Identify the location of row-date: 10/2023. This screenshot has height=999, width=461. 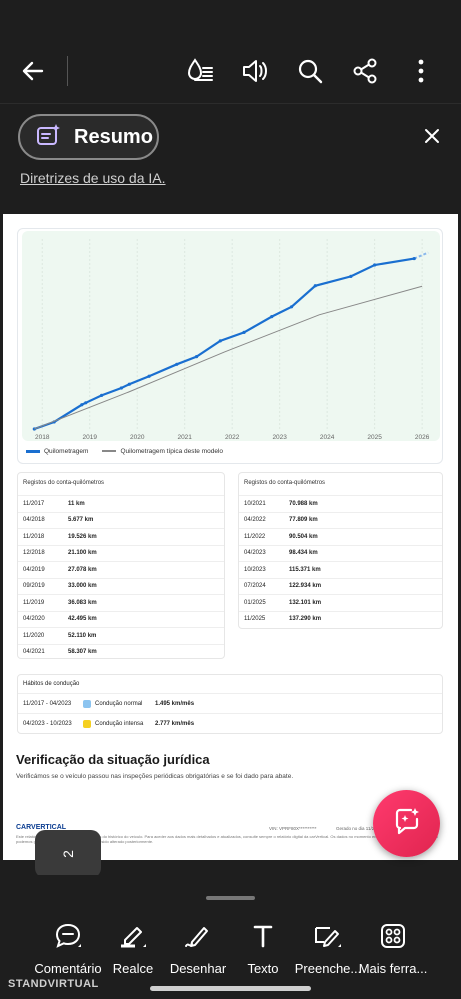
(255, 569).